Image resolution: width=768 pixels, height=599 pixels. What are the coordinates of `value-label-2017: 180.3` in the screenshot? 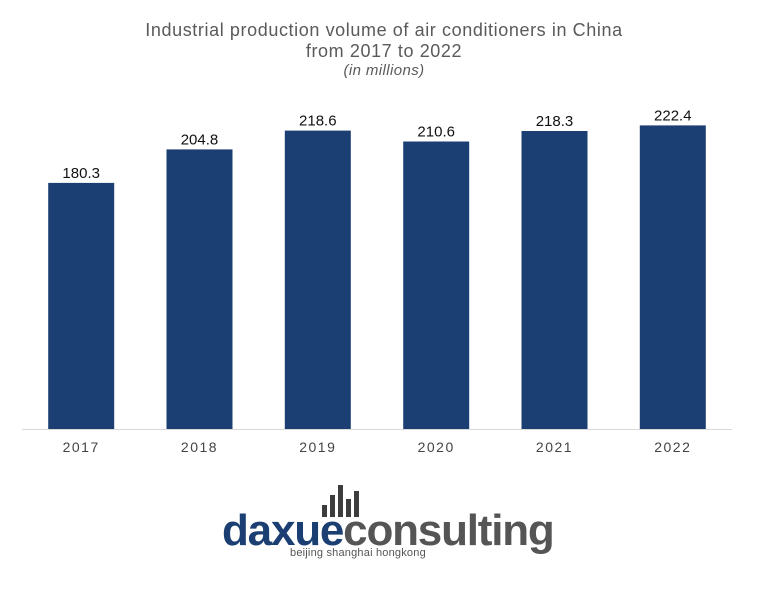 It's located at (81, 173).